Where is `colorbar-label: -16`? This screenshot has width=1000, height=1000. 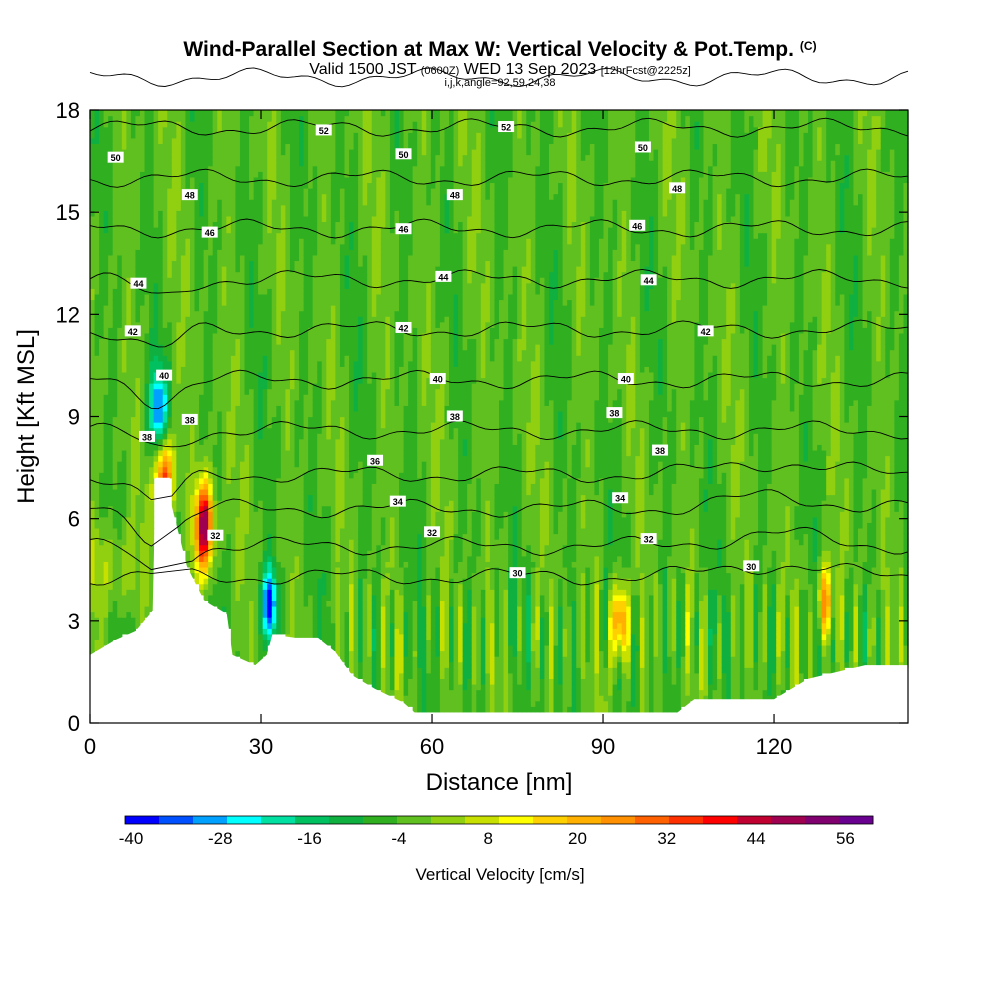
colorbar-label: -16 is located at coordinates (309, 838).